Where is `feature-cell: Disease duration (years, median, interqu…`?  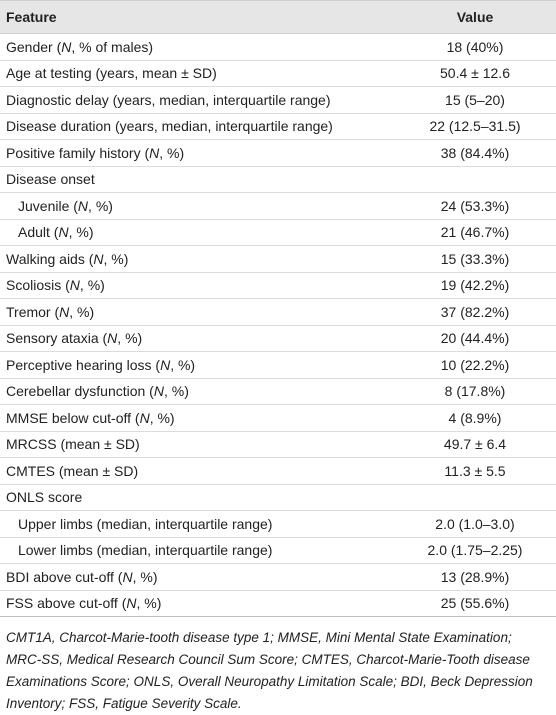 feature-cell: Disease duration (years, median, interqu… is located at coordinates (197, 126).